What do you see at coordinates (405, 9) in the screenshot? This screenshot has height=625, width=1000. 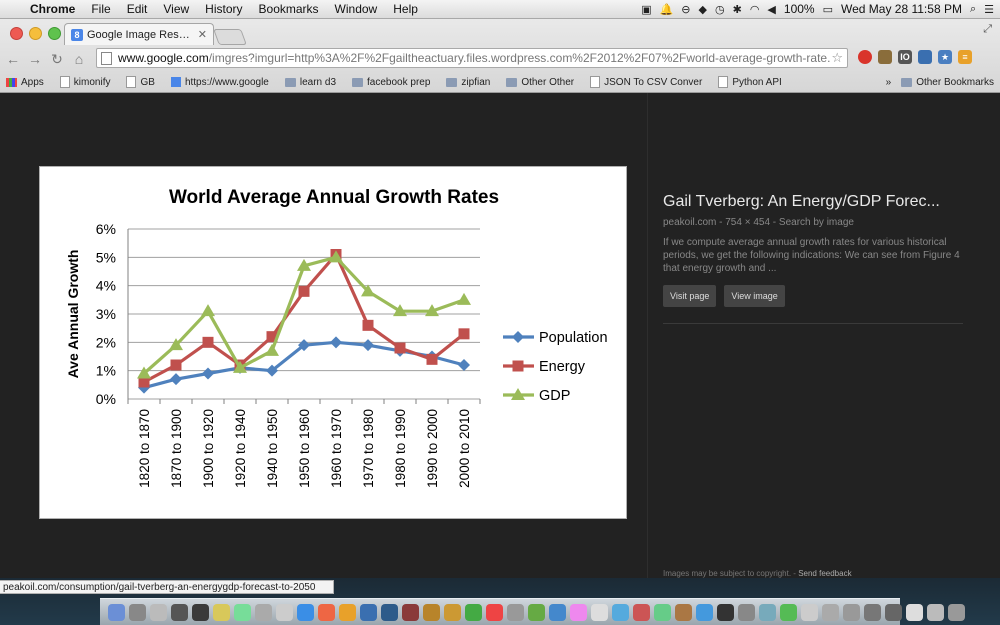 I see `menu-help: Help` at bounding box center [405, 9].